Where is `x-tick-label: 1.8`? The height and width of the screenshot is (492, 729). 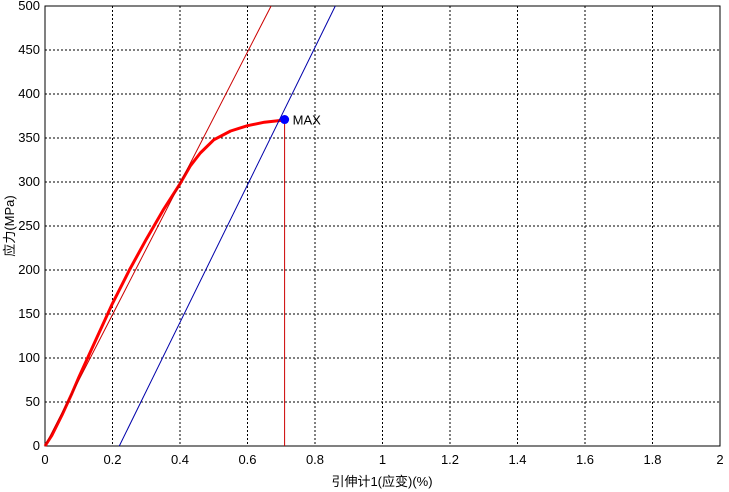 x-tick-label: 1.8 is located at coordinates (652, 459).